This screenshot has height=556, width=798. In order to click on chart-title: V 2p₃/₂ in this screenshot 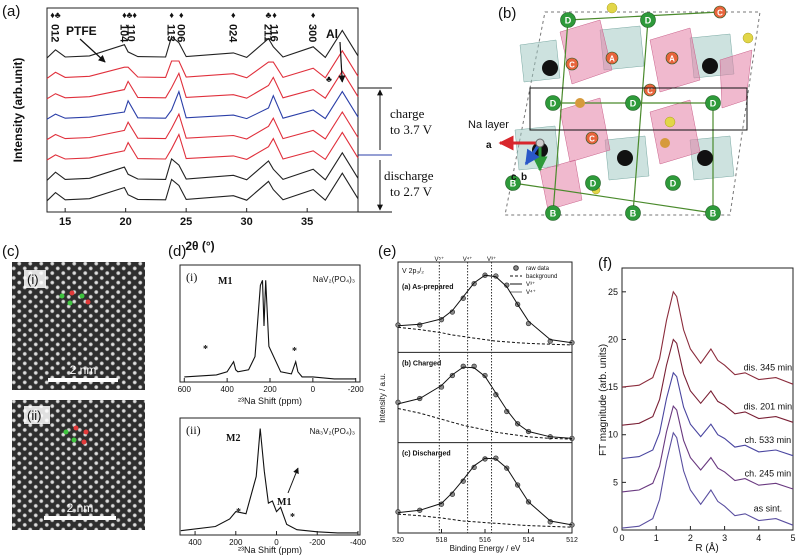, I will do `click(413, 271)`.